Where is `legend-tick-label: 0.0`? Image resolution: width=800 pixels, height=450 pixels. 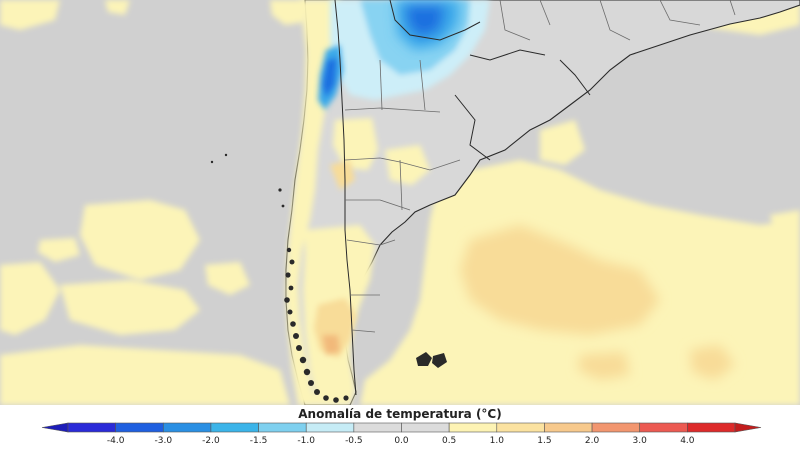 legend-tick-label: 0.0 is located at coordinates (401, 441).